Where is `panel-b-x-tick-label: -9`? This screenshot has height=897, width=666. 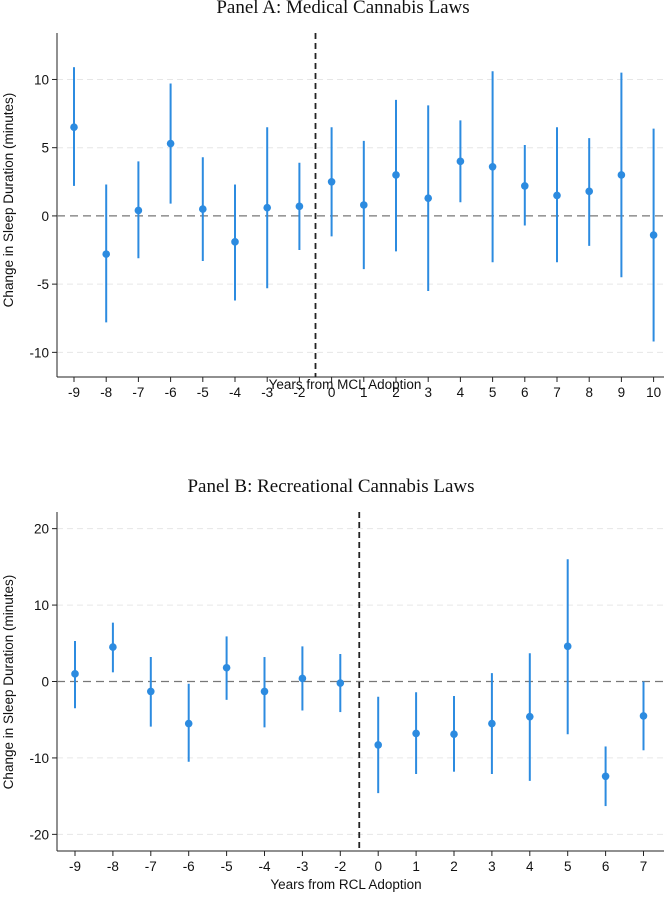
panel-b-x-tick-label: -9 is located at coordinates (75, 866).